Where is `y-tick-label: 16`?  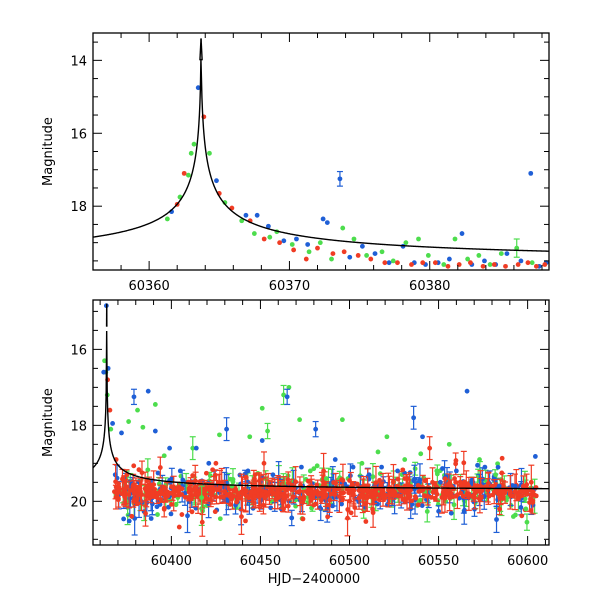 y-tick-label: 16 is located at coordinates (78, 134).